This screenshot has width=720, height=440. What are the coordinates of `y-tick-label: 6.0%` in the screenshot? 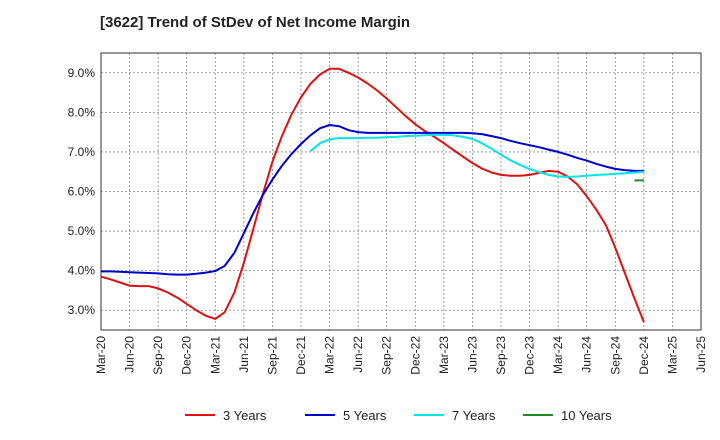 It's located at (82, 192).